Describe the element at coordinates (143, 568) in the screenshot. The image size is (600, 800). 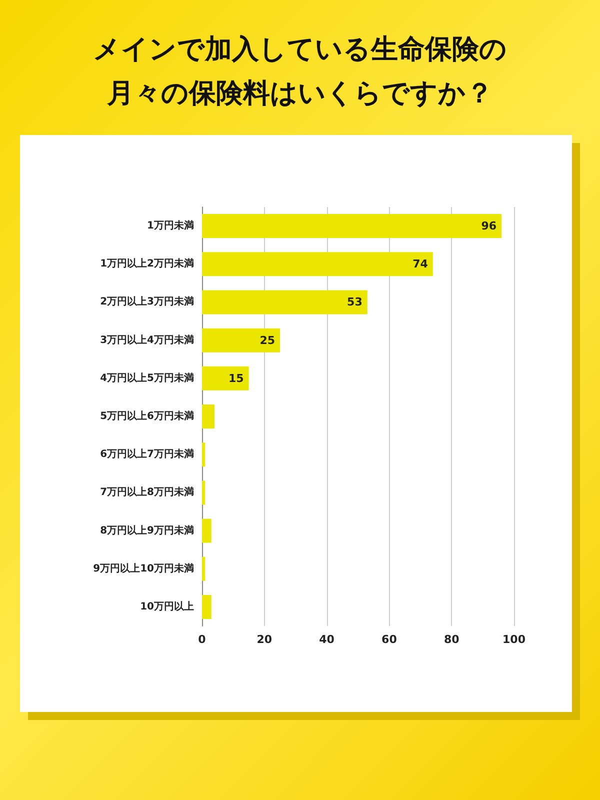
I see `y-tick-label: 9万円以上10万円未満` at that location.